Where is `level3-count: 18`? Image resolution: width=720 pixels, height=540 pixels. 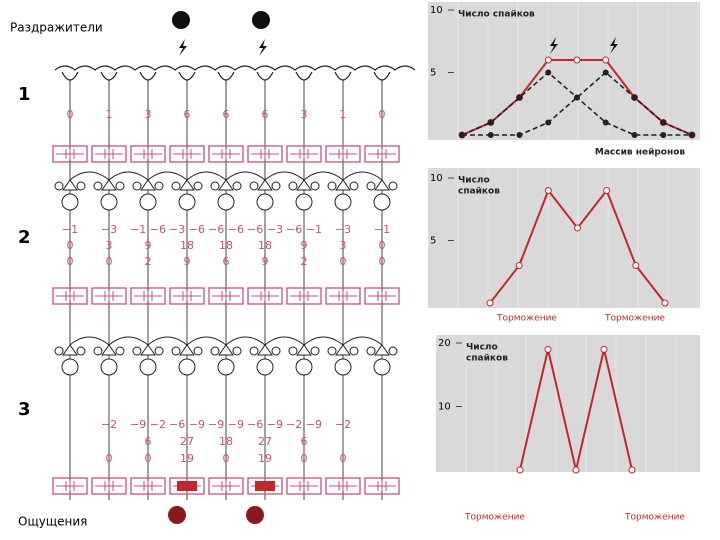 level3-count: 18 is located at coordinates (226, 441).